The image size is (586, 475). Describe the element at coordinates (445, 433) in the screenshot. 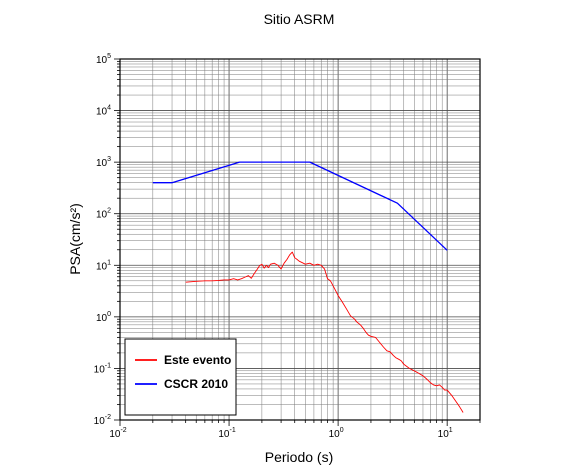

I see `x-tick-label: 10¹` at that location.